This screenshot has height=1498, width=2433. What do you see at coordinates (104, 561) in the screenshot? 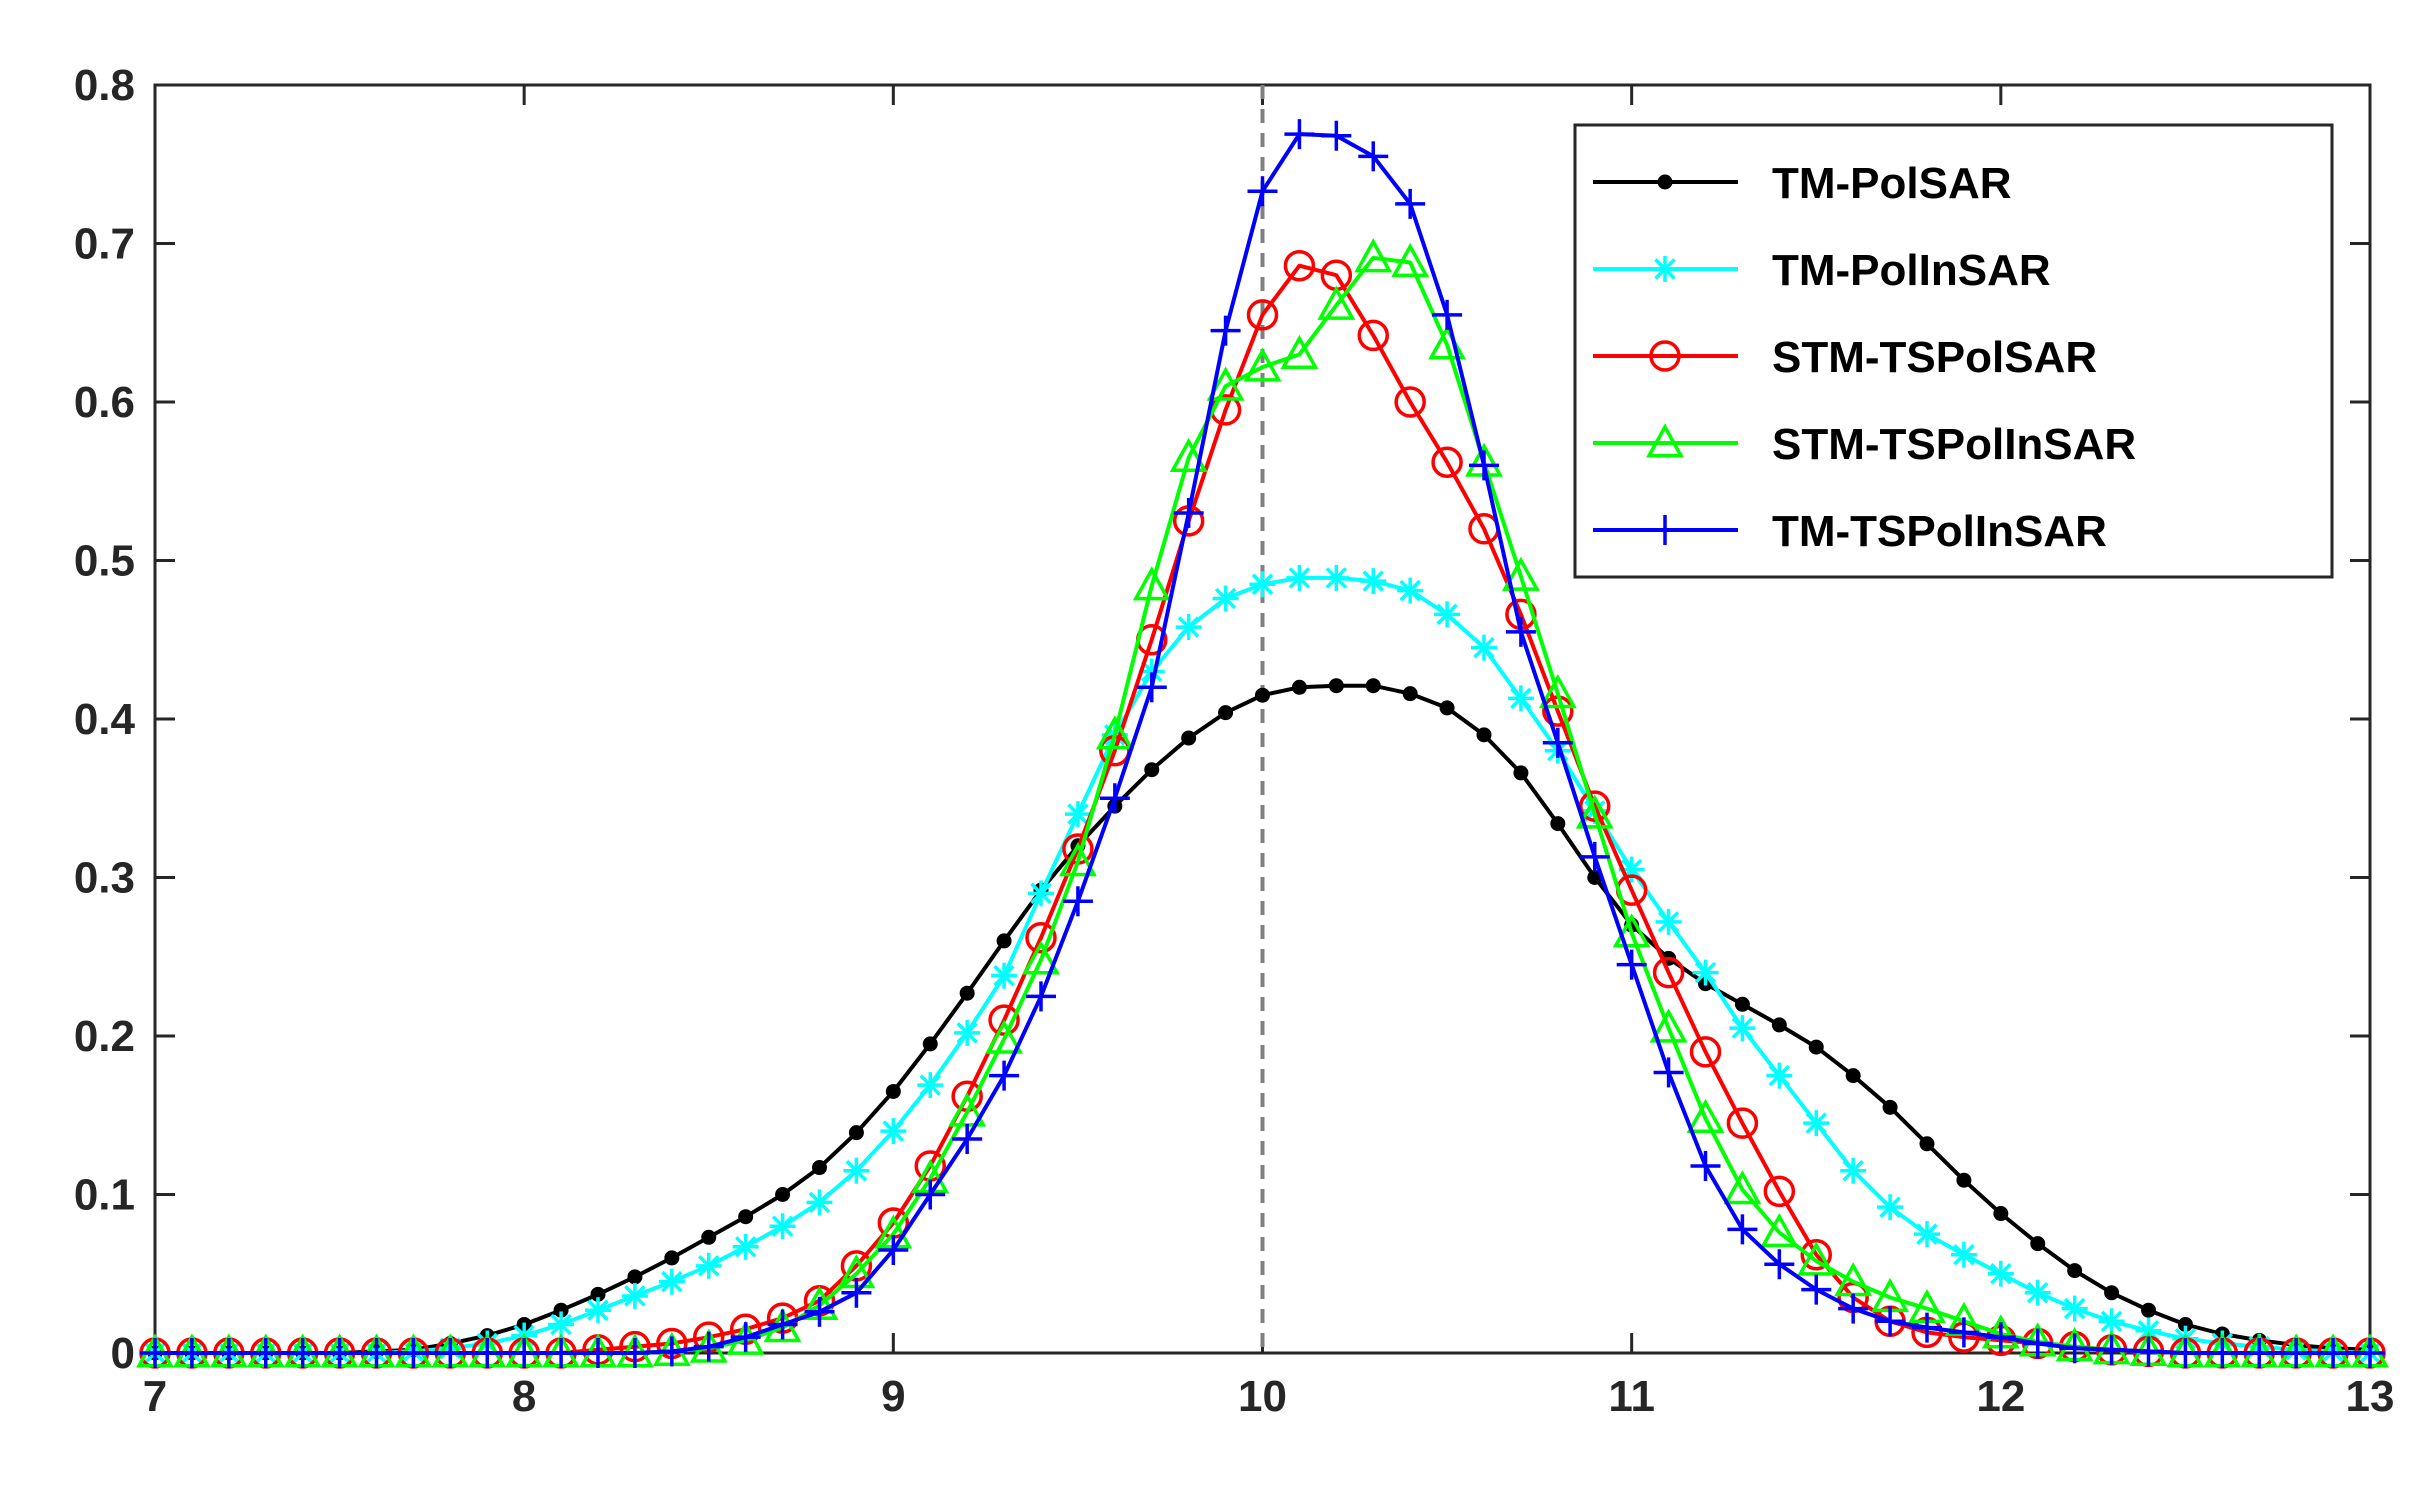
I see `y-tick-label: 0.5` at bounding box center [104, 561].